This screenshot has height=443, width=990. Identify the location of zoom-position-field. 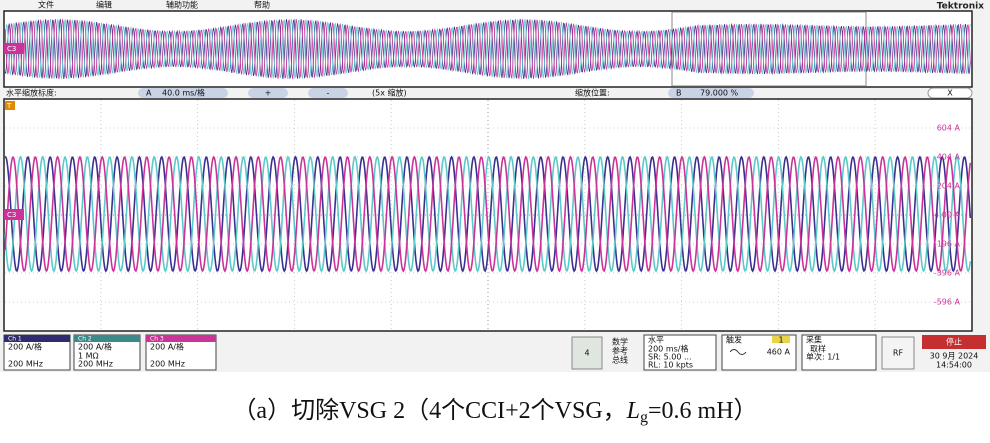
(711, 93).